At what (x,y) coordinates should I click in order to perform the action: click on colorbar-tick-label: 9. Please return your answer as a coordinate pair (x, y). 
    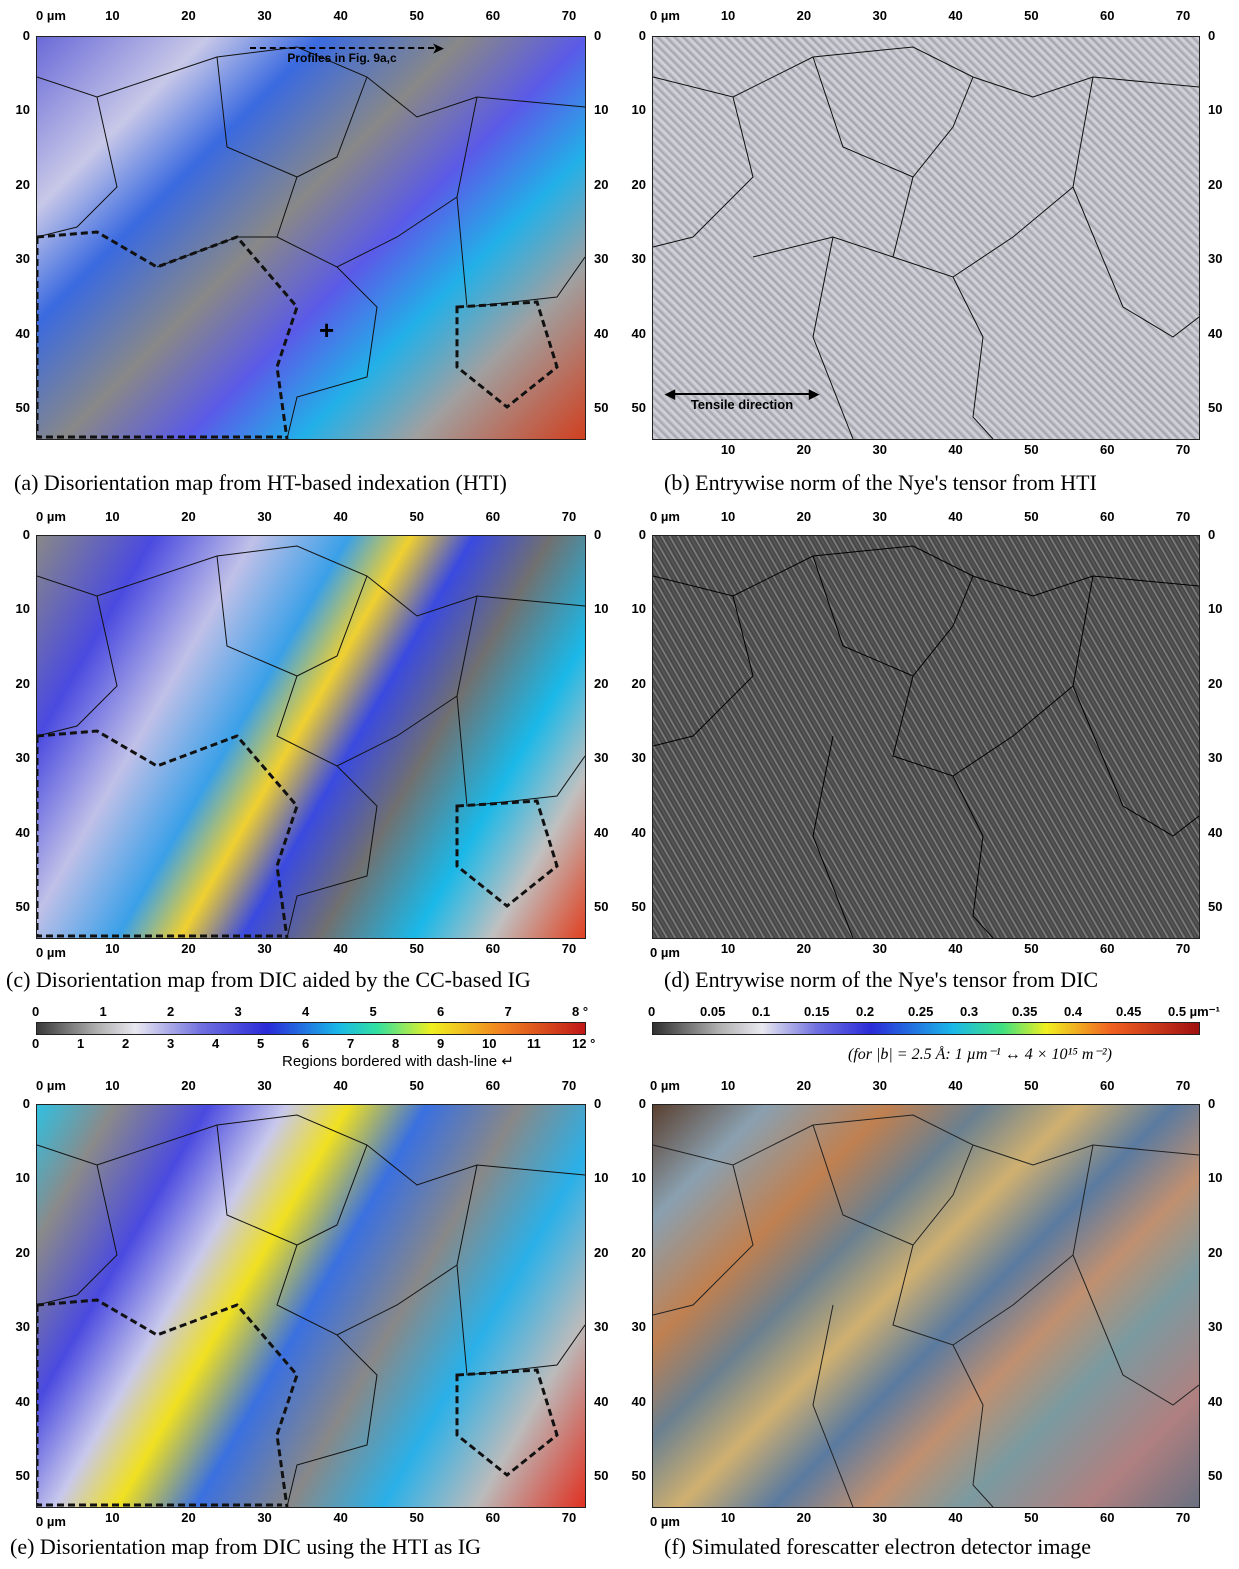
    Looking at the image, I should click on (441, 1043).